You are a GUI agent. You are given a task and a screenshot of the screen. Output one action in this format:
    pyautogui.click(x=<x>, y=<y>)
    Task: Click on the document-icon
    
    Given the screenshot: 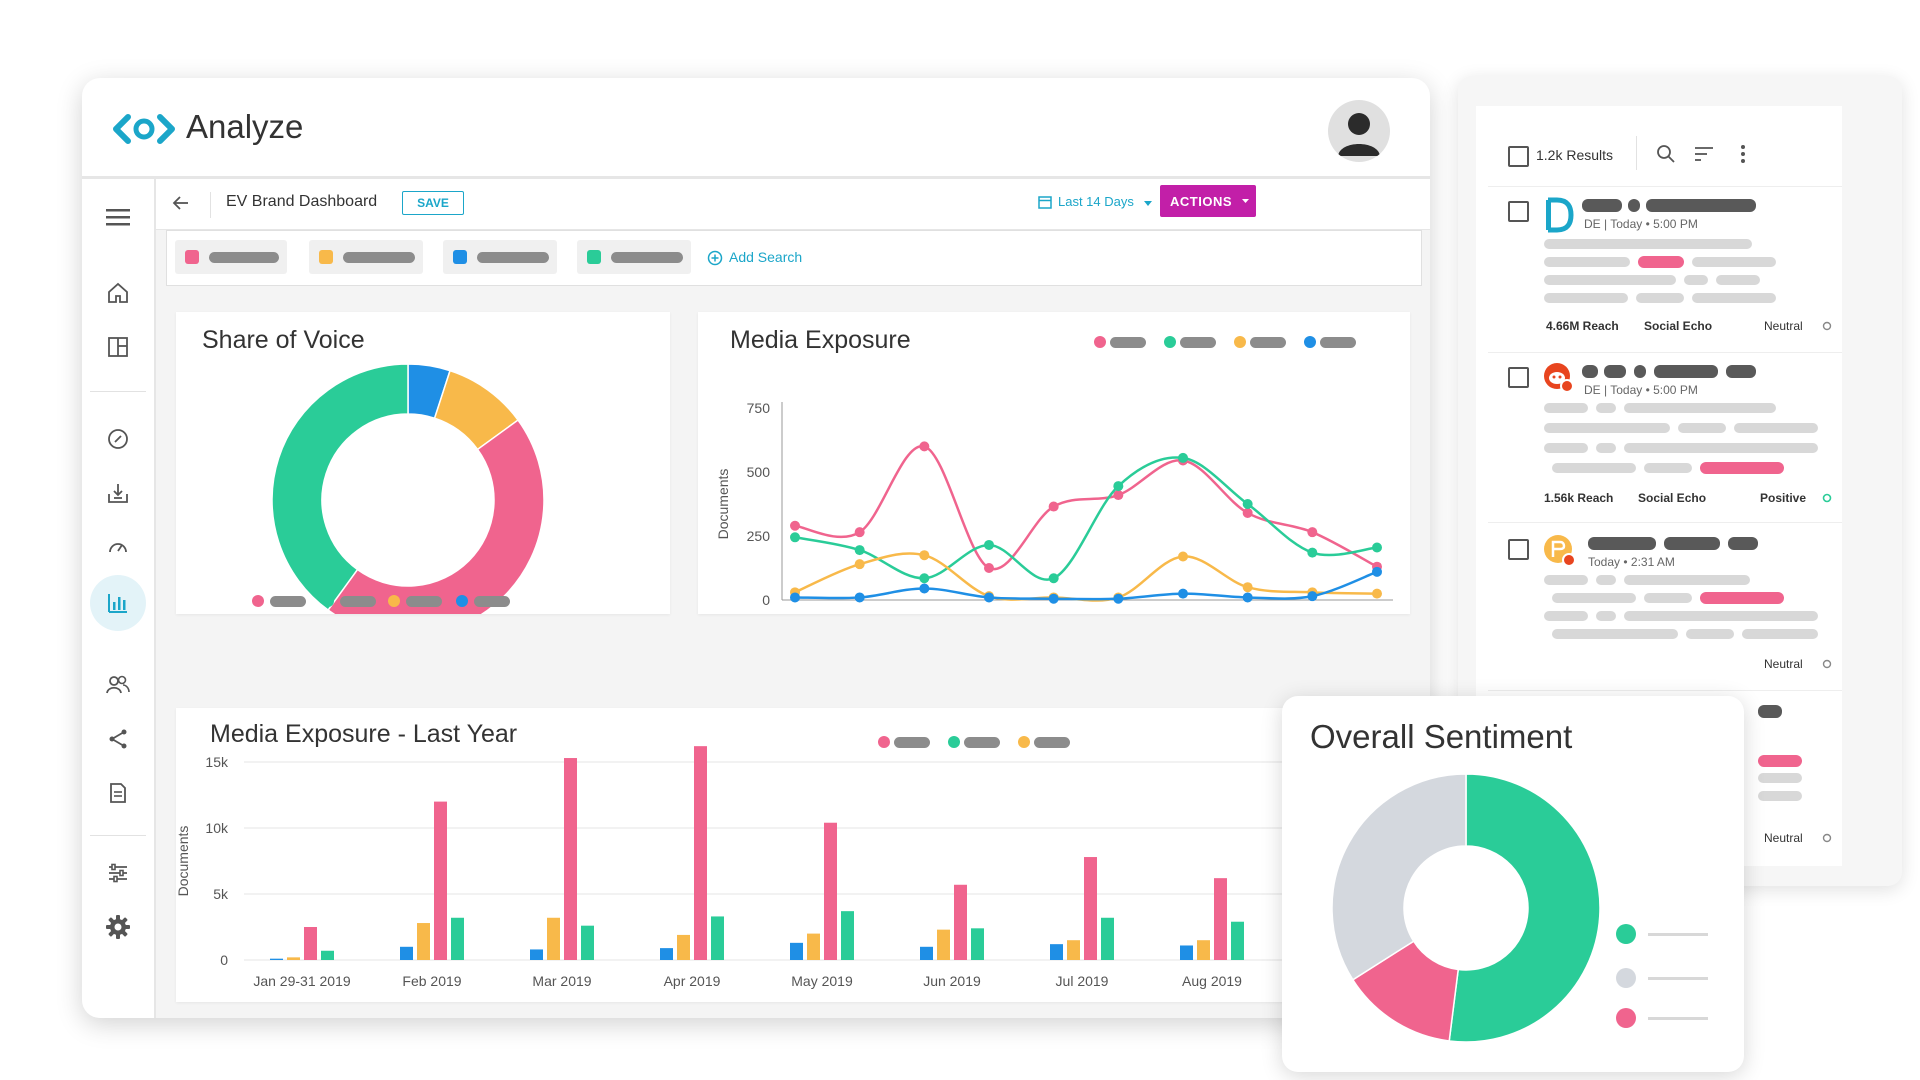 What is the action you would take?
    pyautogui.click(x=118, y=793)
    